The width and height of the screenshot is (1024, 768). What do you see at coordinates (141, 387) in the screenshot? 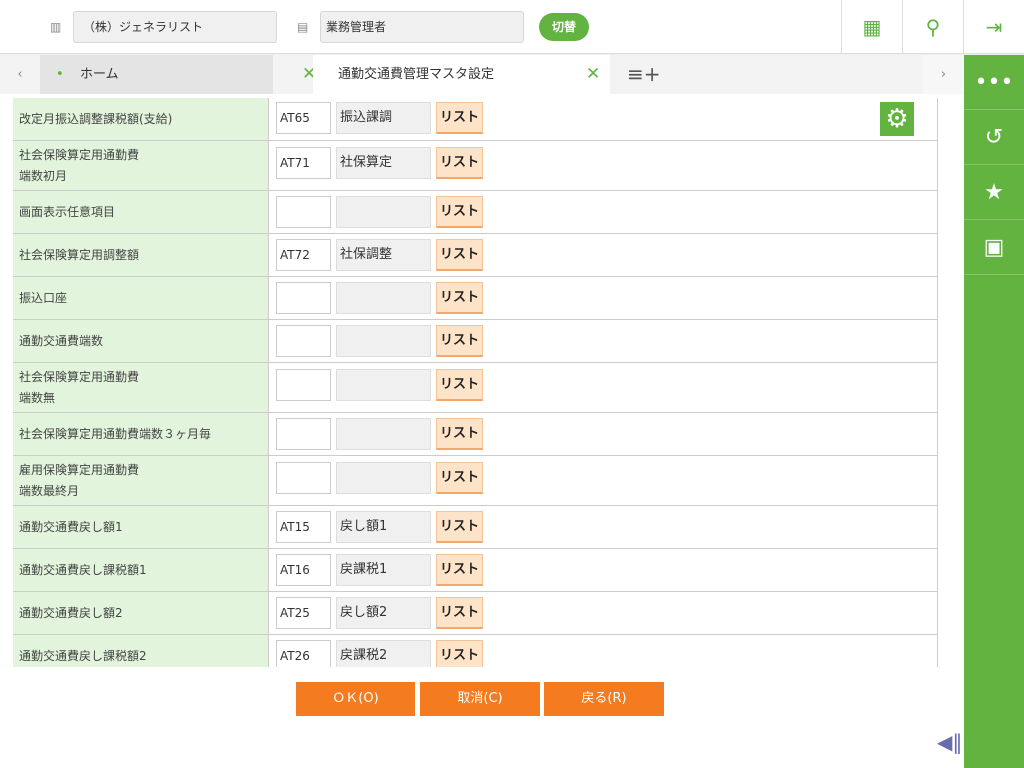
I see `field-label: 社会保険算定用通勤費 端数無` at bounding box center [141, 387].